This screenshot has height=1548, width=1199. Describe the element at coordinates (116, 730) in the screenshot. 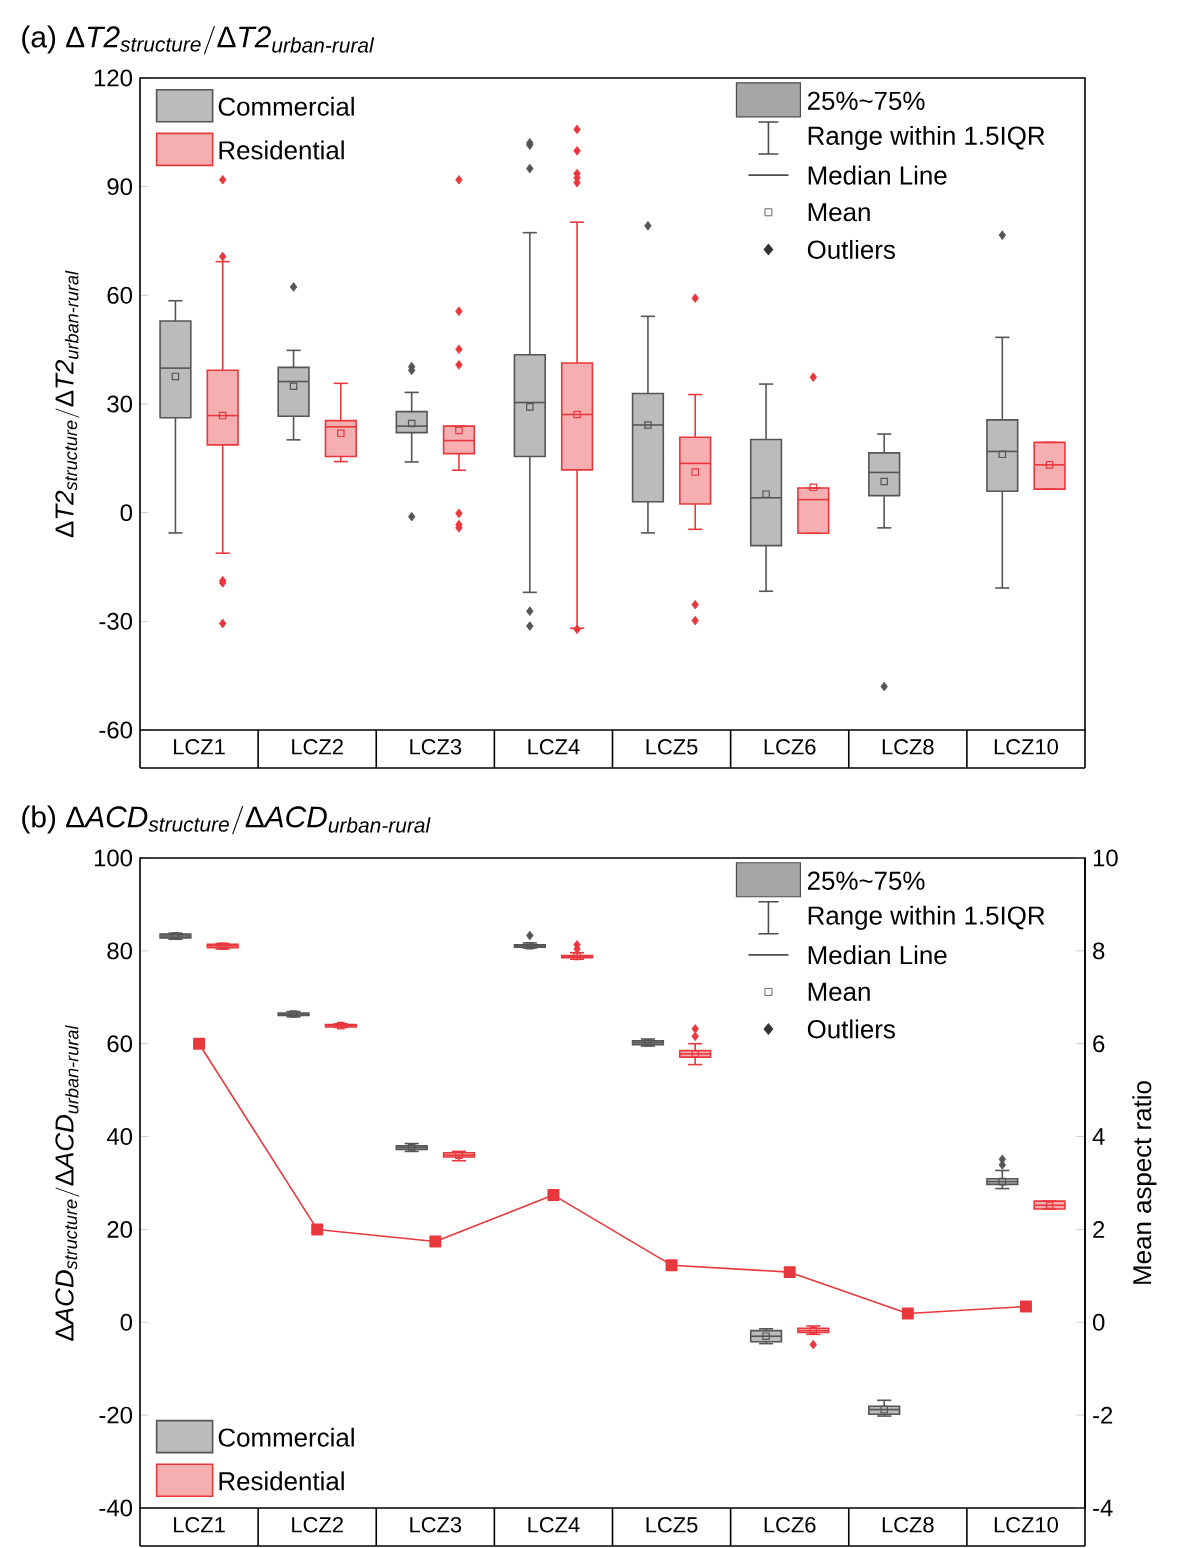

I see `y-tick-label: -60` at that location.